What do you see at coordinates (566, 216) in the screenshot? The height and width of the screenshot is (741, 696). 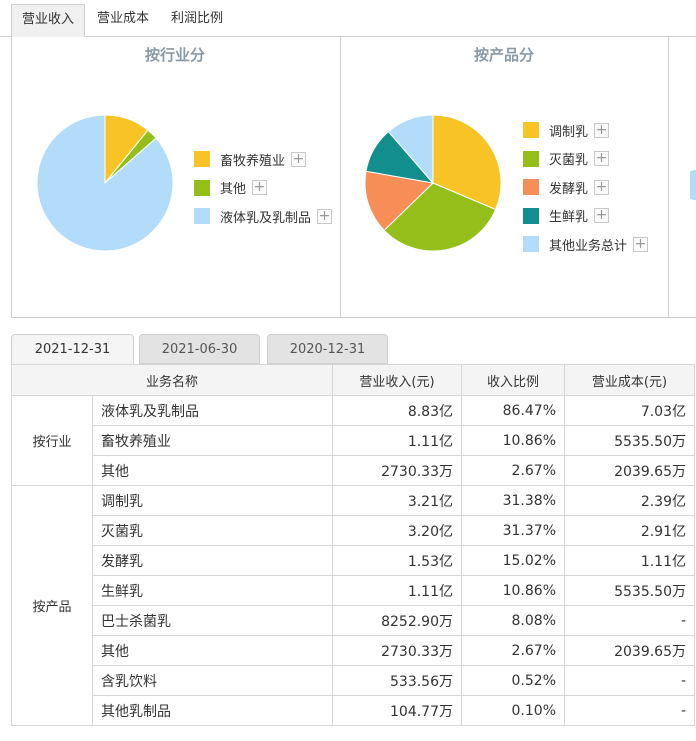 I see `legend-item-1-3: 生鲜乳 +` at bounding box center [566, 216].